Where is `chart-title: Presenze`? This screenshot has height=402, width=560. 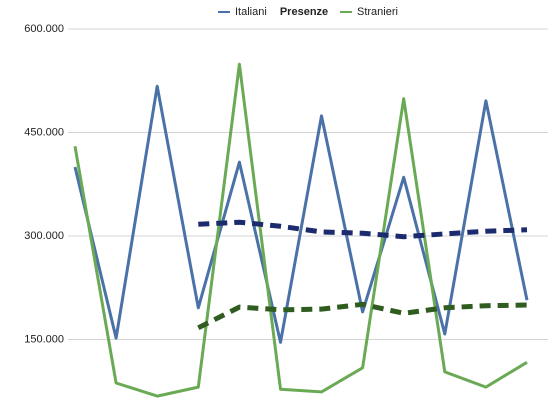 chart-title: Presenze is located at coordinates (304, 12).